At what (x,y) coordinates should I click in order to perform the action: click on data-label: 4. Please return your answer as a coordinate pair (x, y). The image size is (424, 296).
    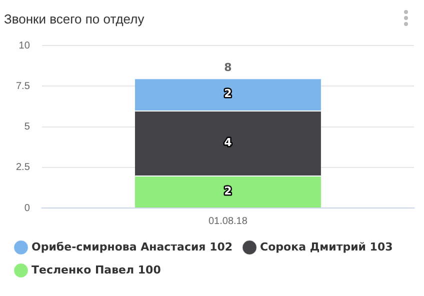
    Looking at the image, I should click on (228, 142).